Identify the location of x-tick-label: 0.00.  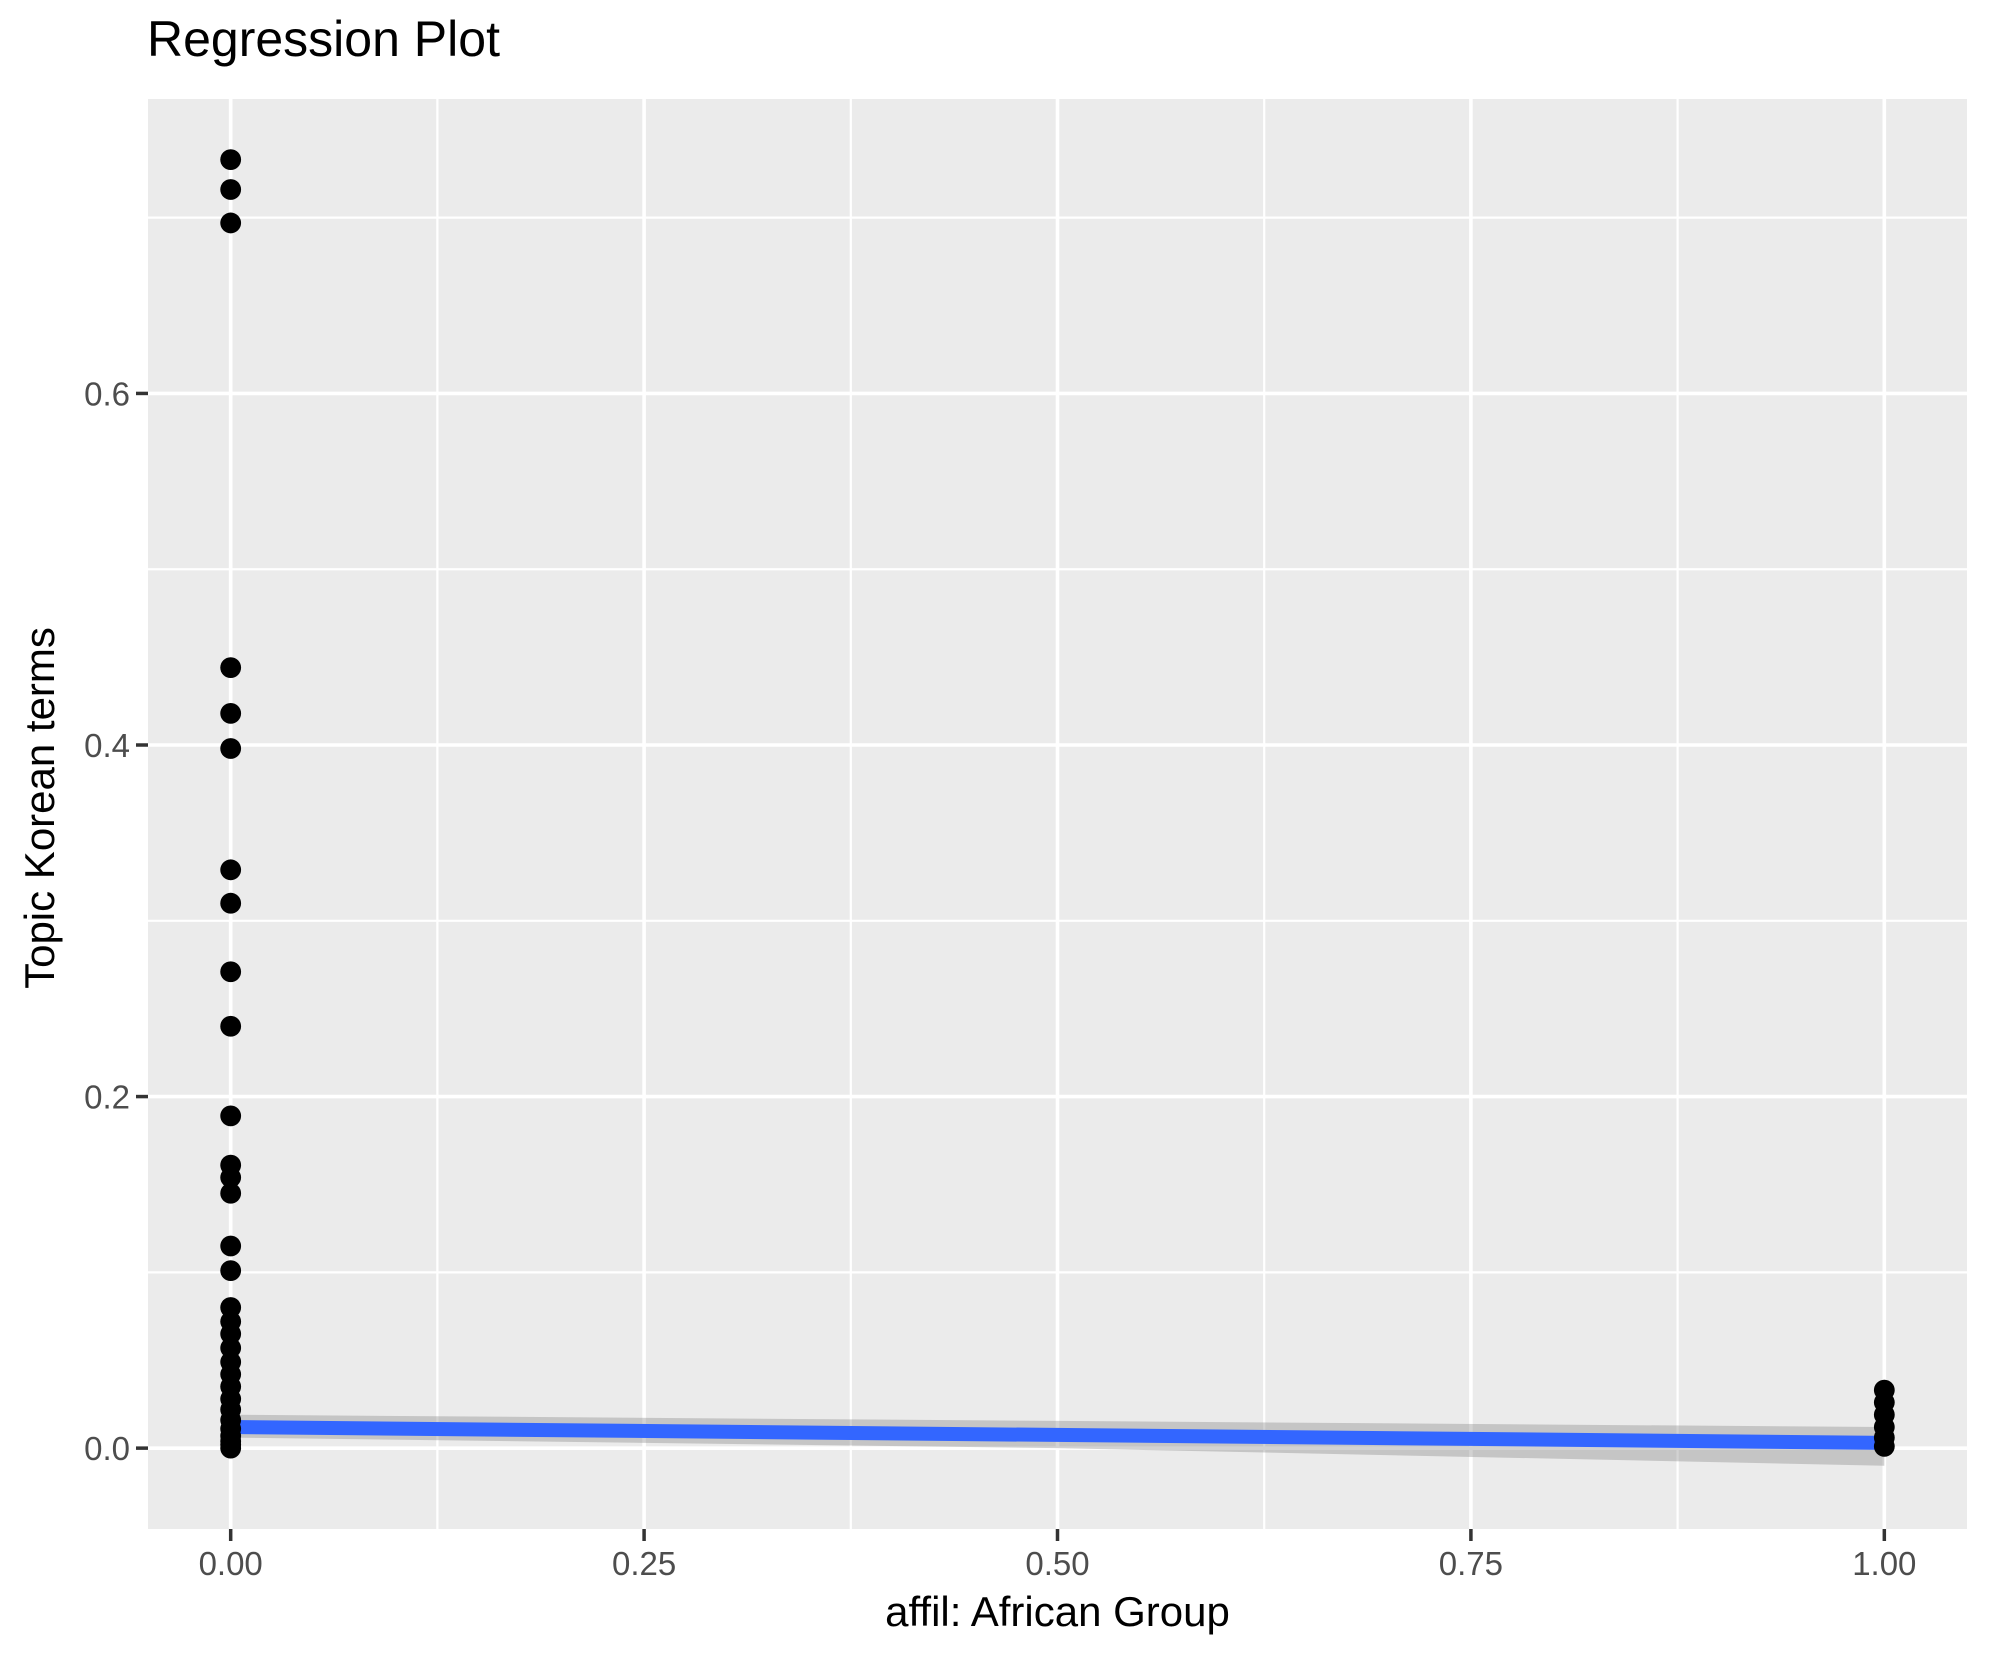
(231, 1563).